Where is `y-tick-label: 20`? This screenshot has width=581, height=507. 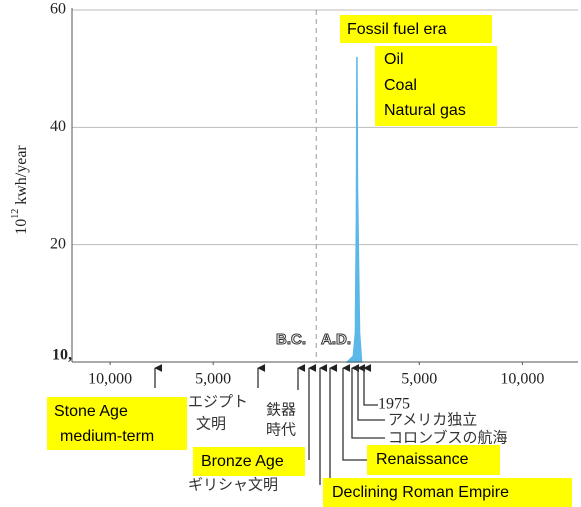 y-tick-label: 20 is located at coordinates (58, 243).